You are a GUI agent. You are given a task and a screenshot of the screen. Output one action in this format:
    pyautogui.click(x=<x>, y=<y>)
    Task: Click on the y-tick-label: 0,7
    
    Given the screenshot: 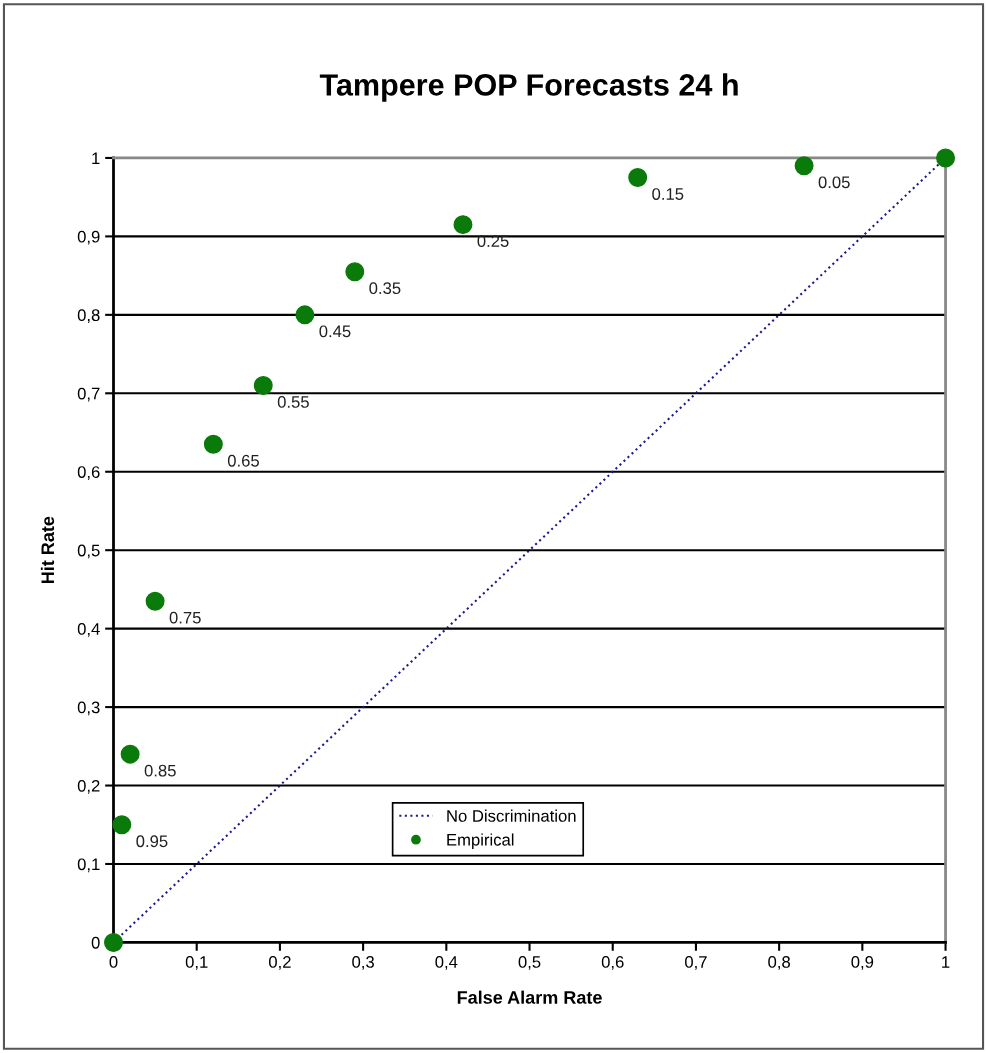 What is the action you would take?
    pyautogui.click(x=88, y=394)
    